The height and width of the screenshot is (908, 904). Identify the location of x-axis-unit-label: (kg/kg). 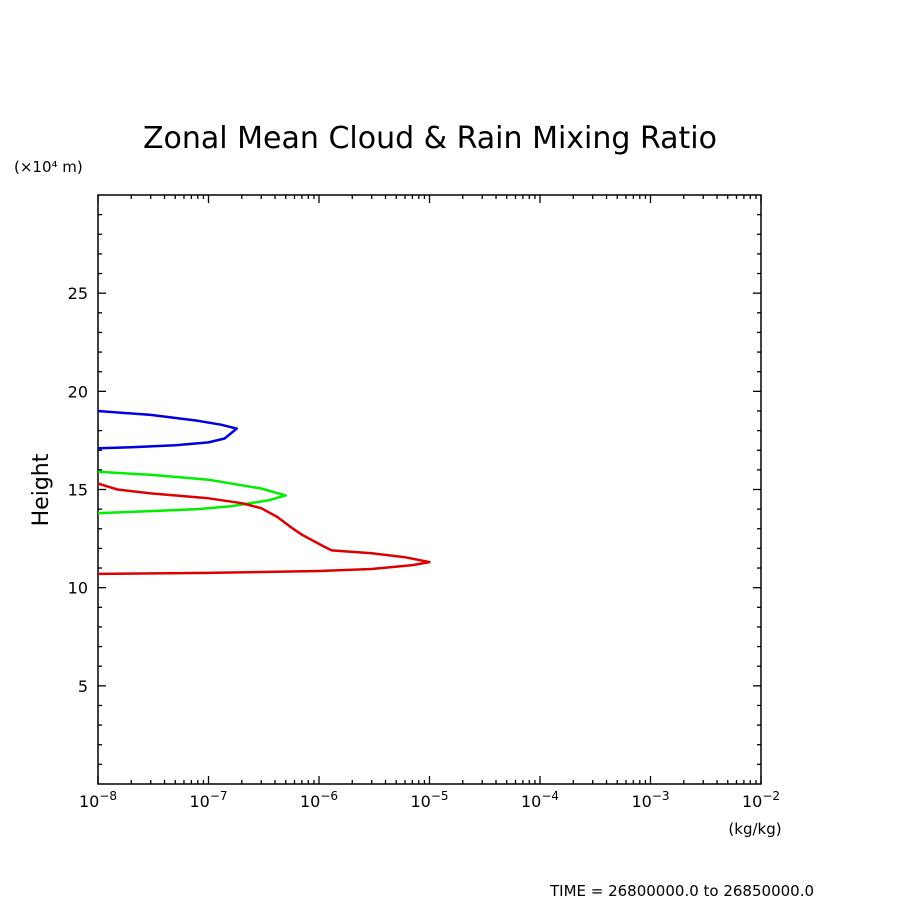
(754, 829).